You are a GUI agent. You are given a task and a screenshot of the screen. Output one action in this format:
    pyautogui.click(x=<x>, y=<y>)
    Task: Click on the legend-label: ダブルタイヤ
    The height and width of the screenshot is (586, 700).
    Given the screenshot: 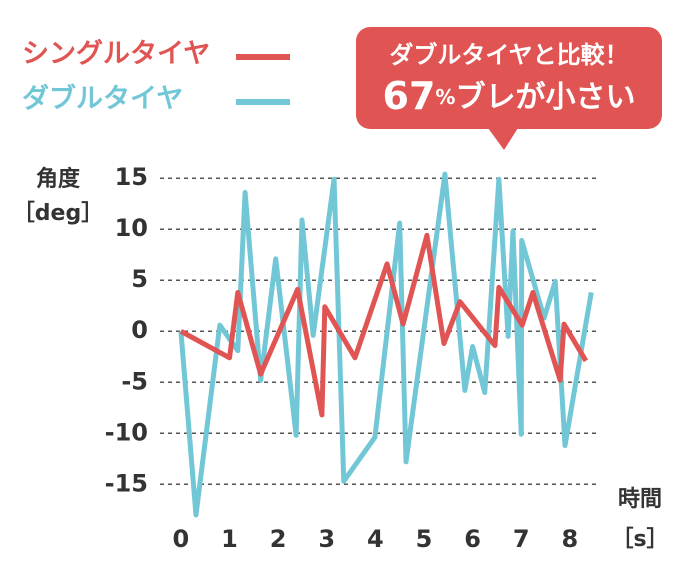 What is the action you would take?
    pyautogui.click(x=102, y=99)
    